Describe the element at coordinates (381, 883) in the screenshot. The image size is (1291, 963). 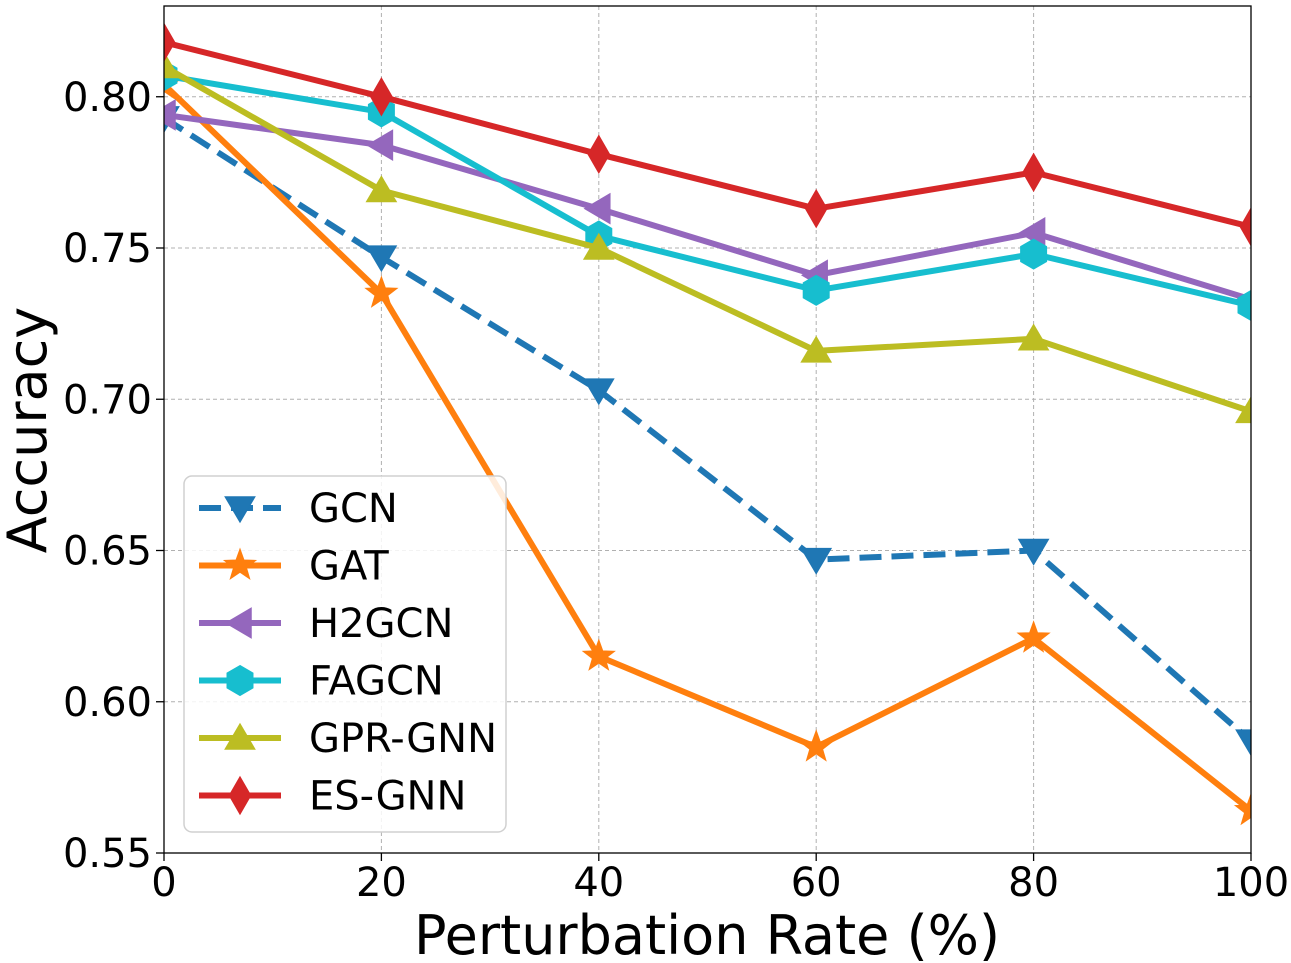
I see `x-tick-label: 20` at that location.